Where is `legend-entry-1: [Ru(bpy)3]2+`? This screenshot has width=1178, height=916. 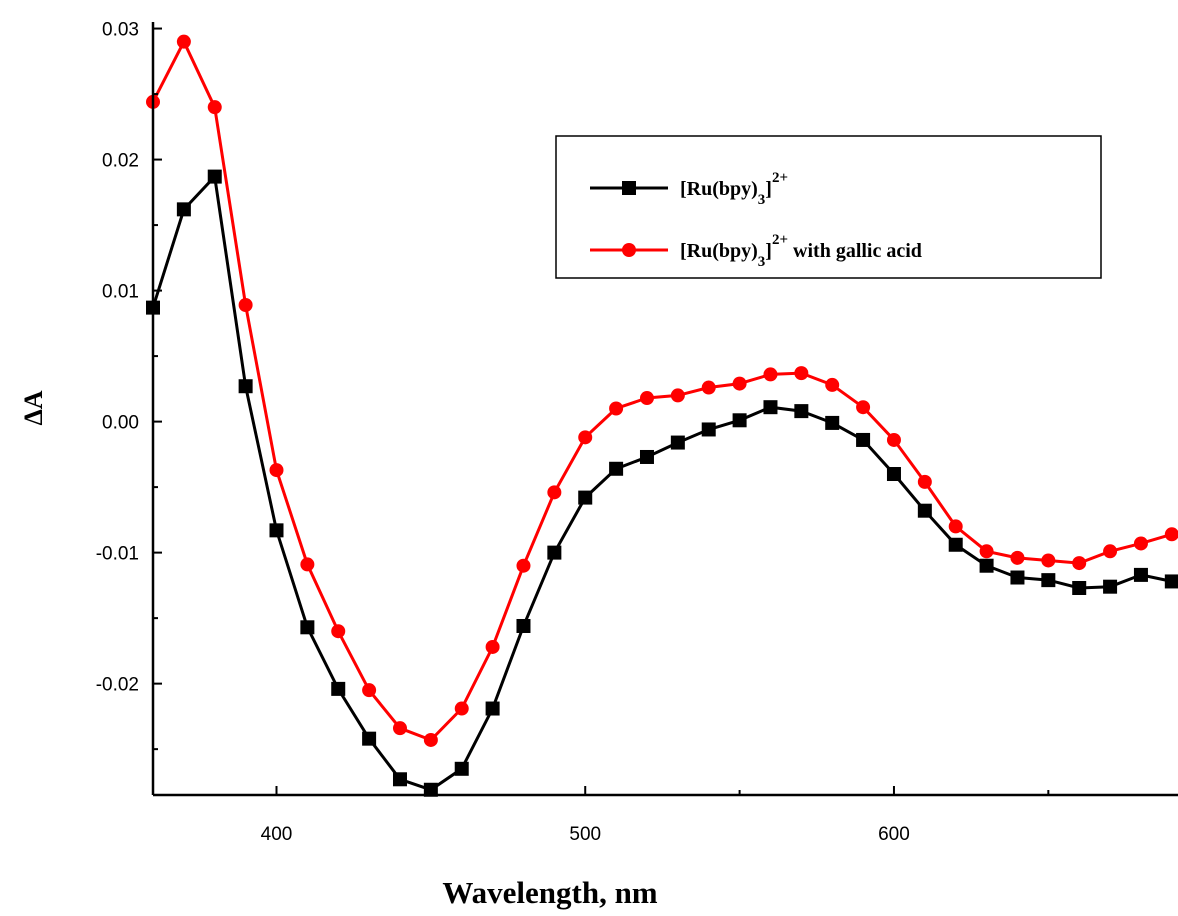 legend-entry-1: [Ru(bpy)3]2+ is located at coordinates (689, 189).